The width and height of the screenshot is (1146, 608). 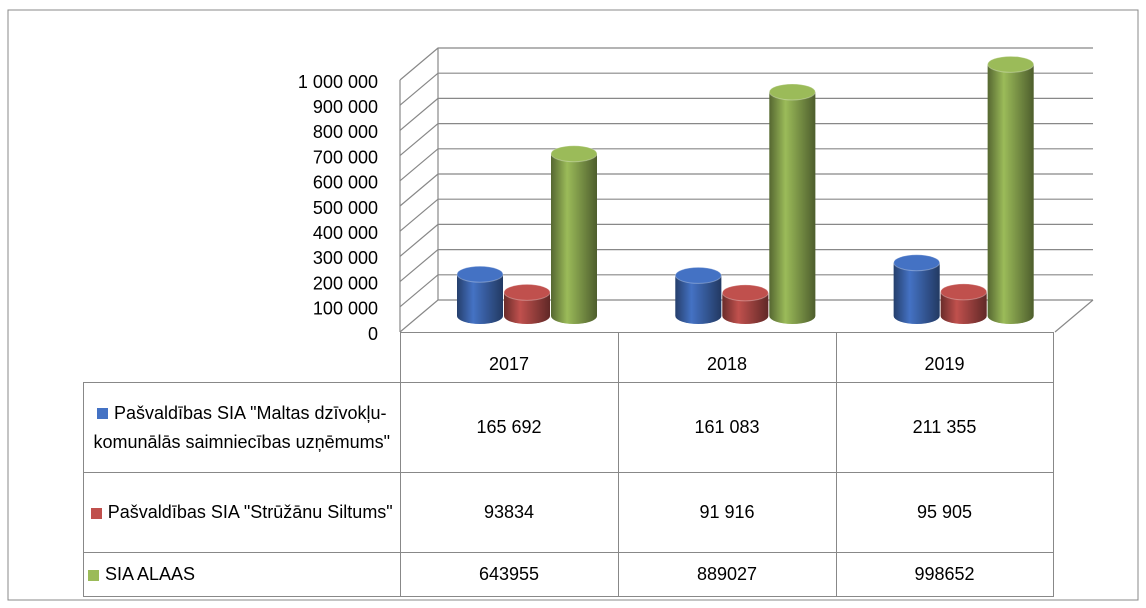 I want to click on y-tick-label: 100 000, so click(x=345, y=309).